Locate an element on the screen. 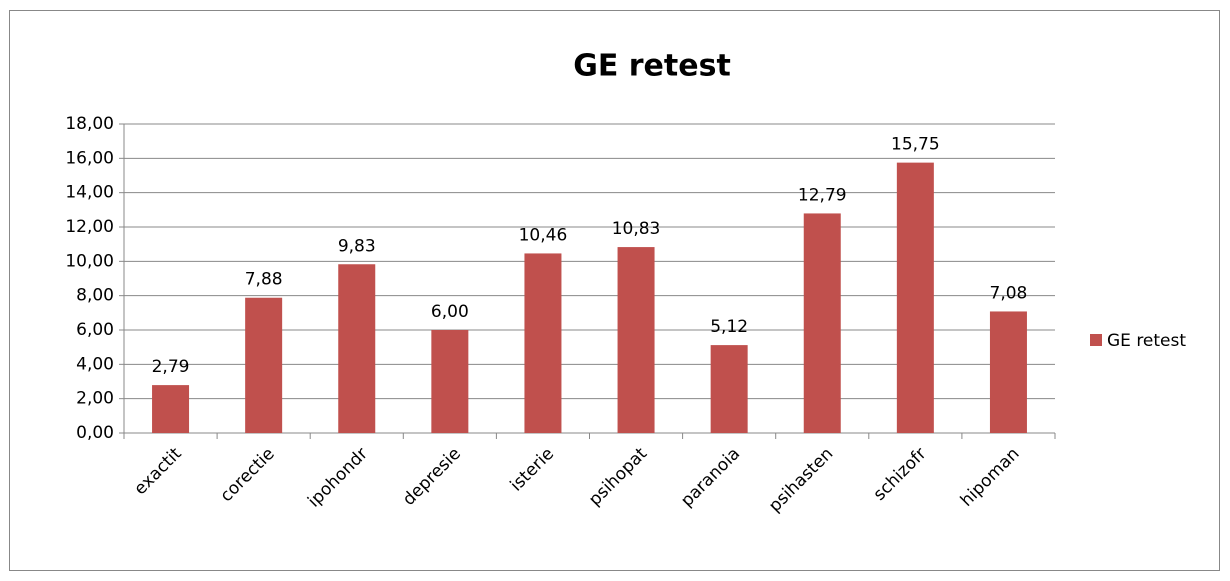 The width and height of the screenshot is (1230, 581). y-tick-label: 18,00 is located at coordinates (89, 124).